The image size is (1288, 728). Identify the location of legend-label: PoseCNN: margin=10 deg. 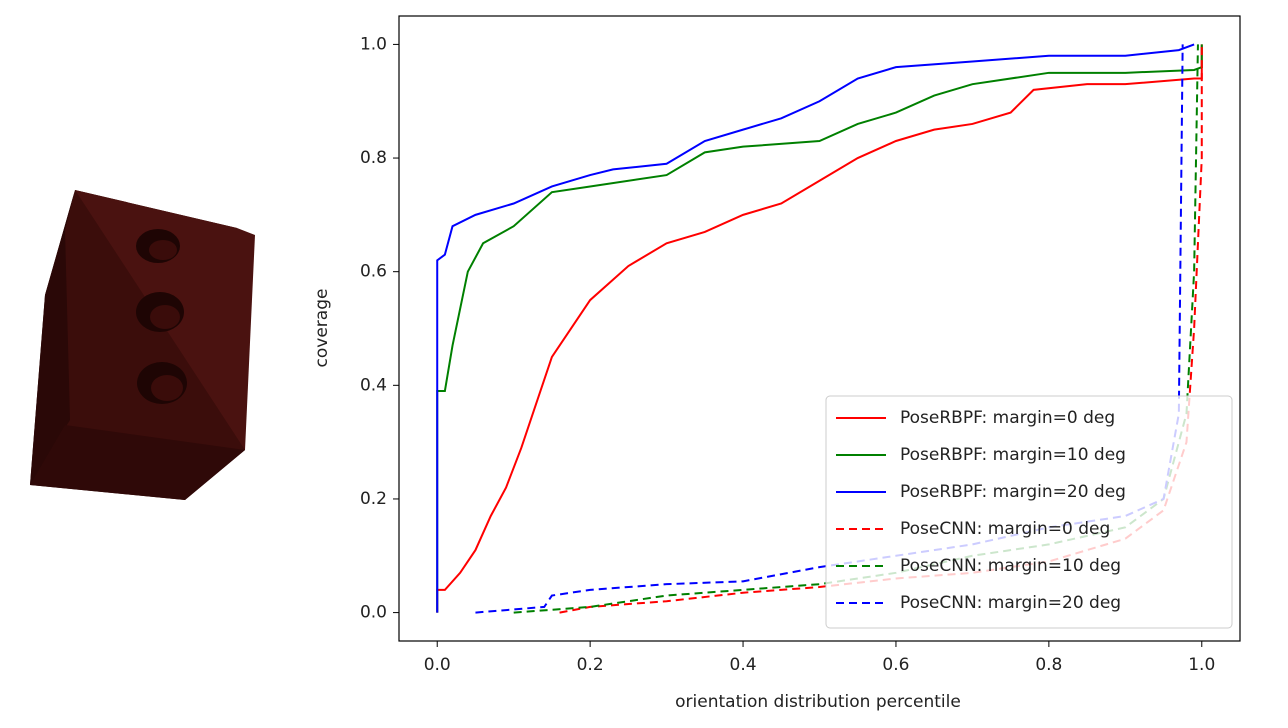
(1010, 566).